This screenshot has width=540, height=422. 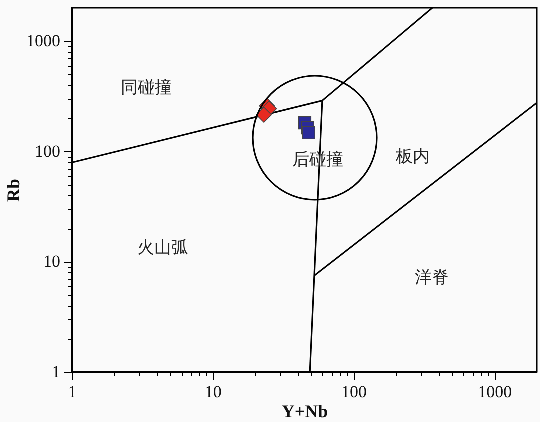 I want to click on annotation: 洋脊, so click(x=431, y=278).